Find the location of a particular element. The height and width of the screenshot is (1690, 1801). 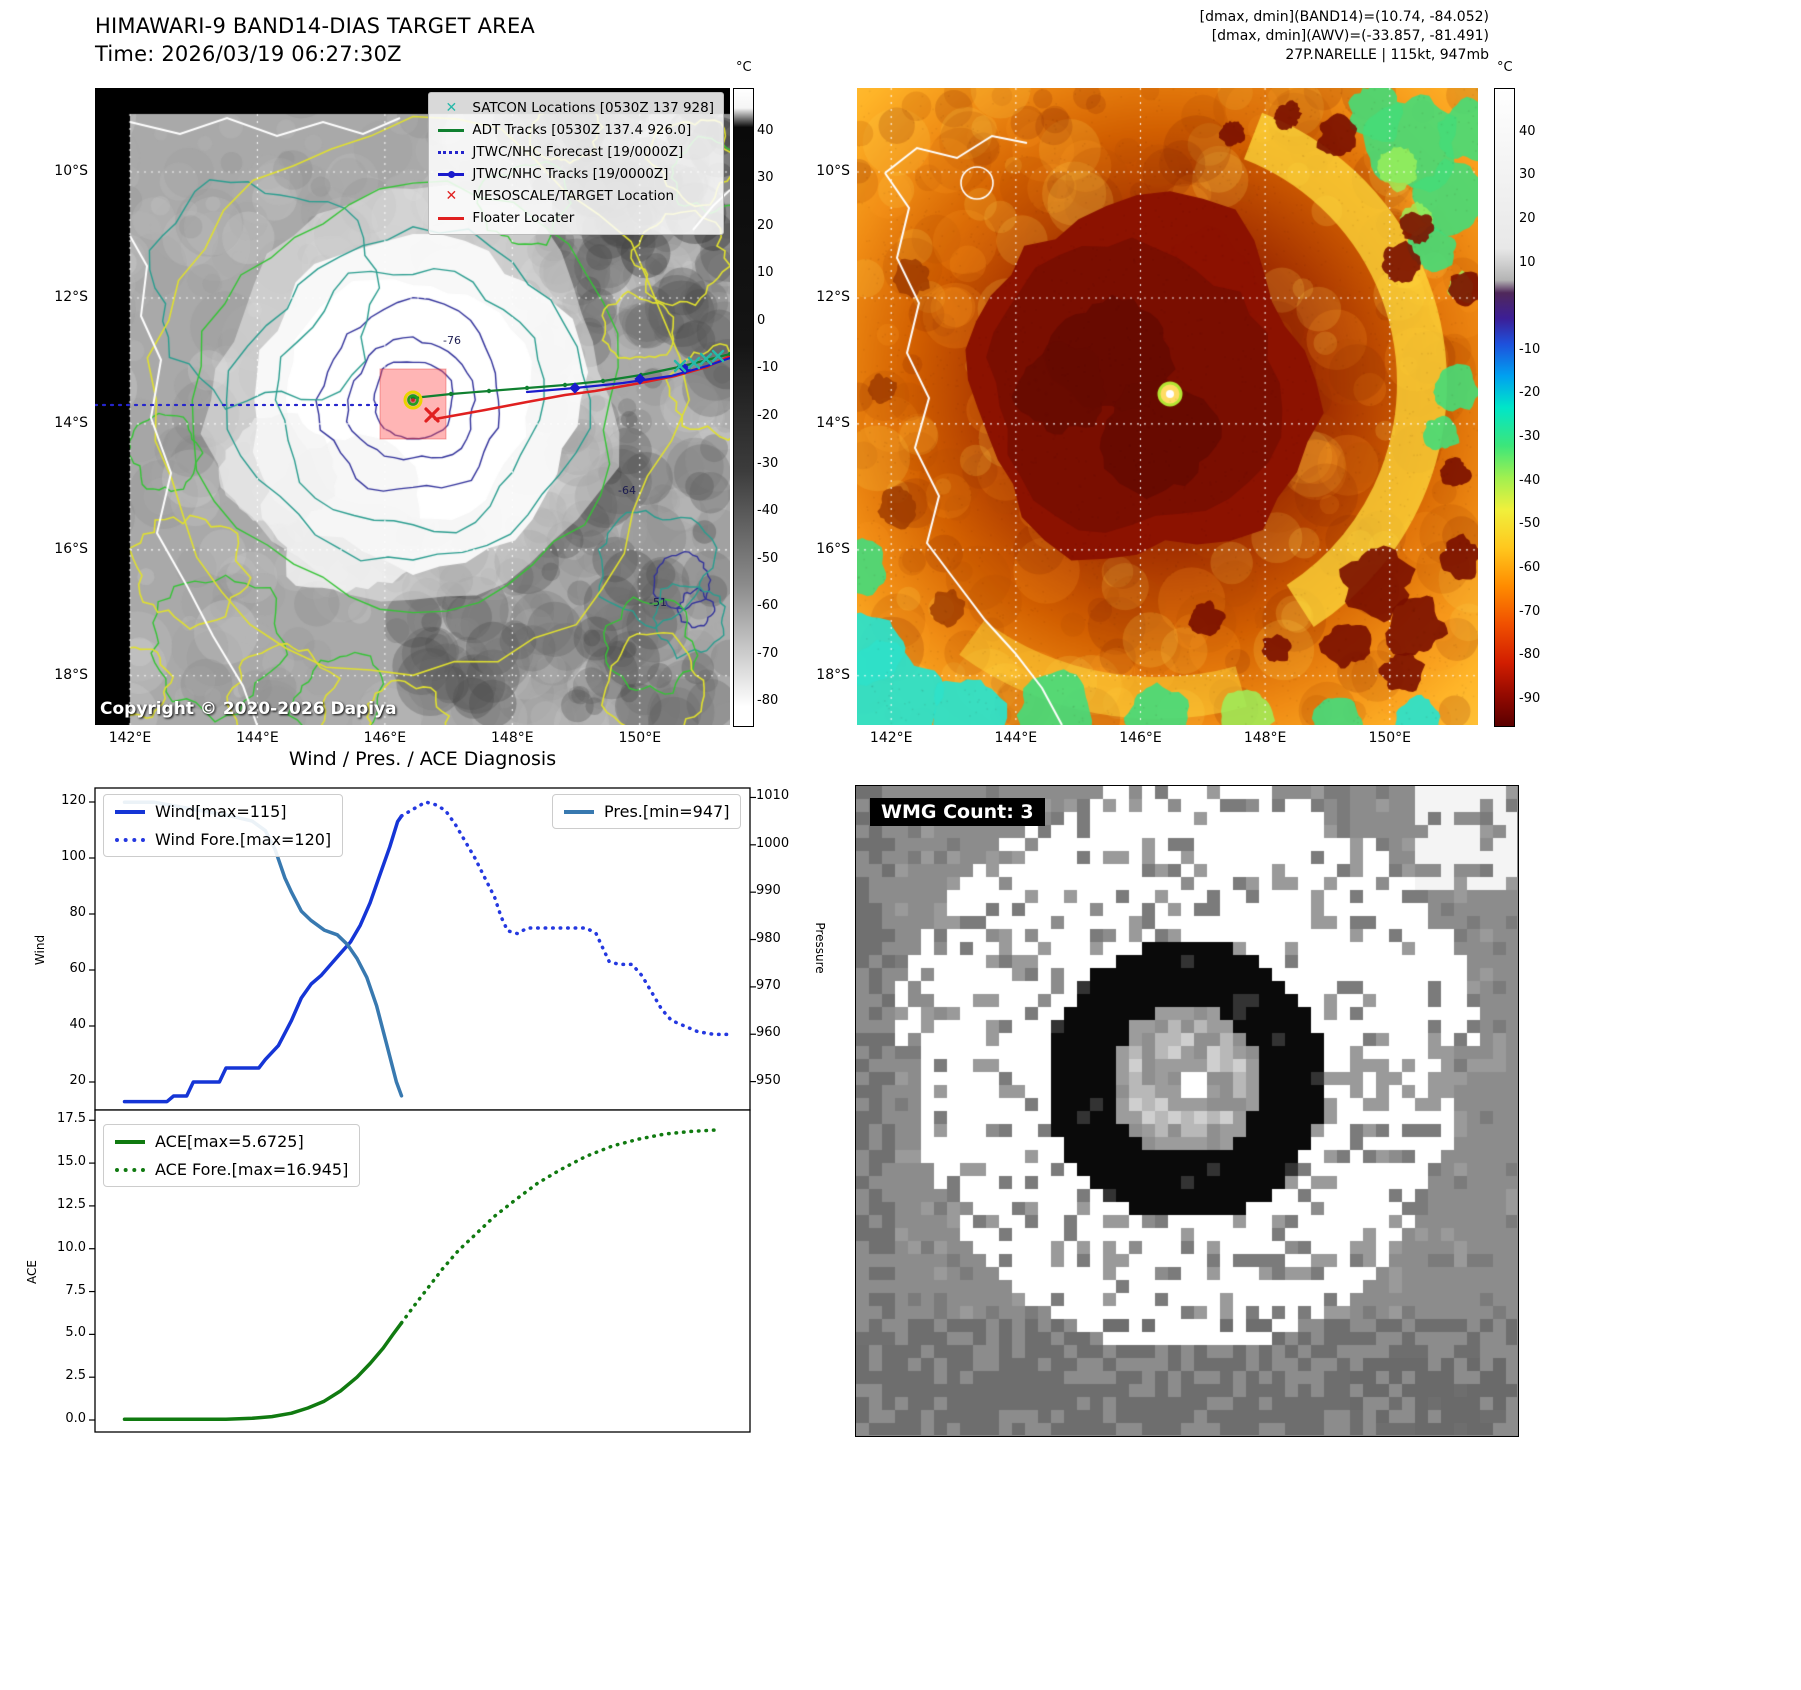

pressure-legend: Pres.[min=947] is located at coordinates (647, 811).